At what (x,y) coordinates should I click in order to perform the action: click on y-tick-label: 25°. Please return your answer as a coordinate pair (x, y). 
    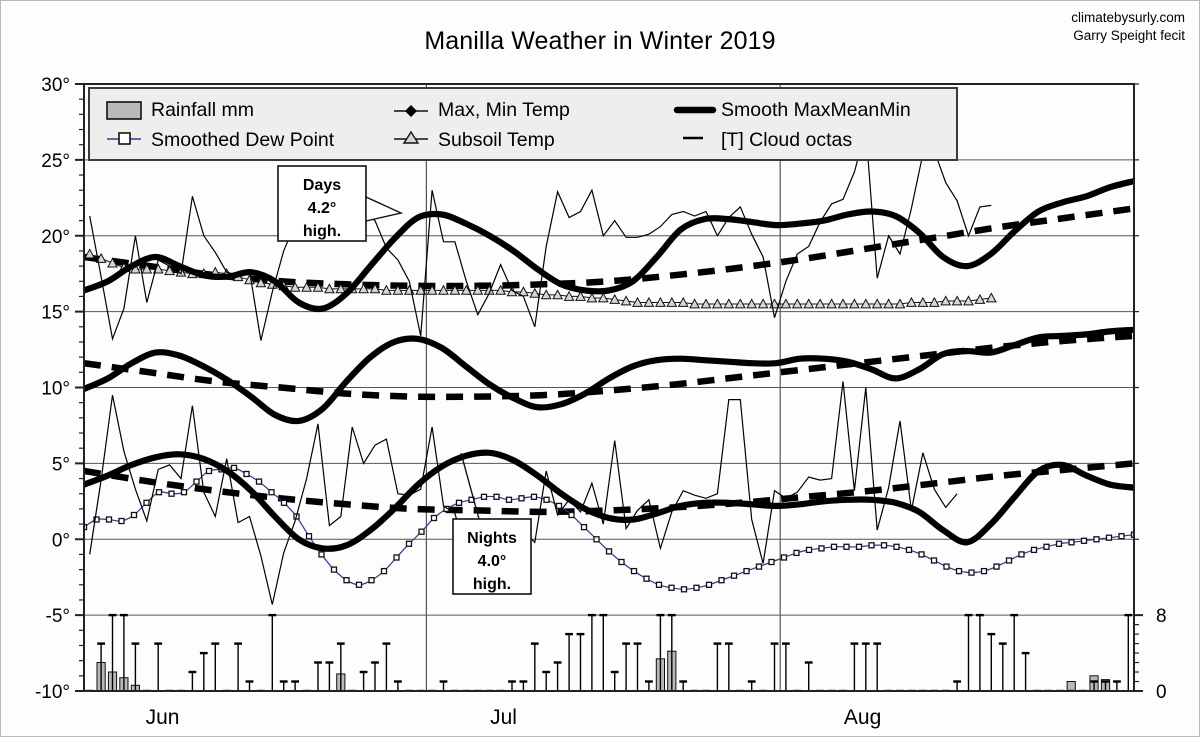
    Looking at the image, I should click on (55, 161).